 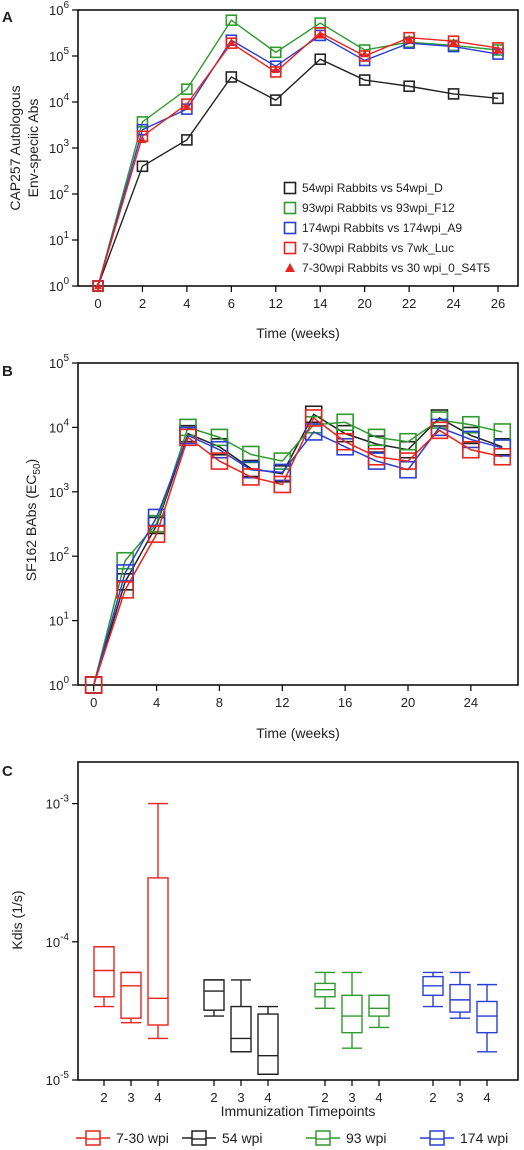 I want to click on panel-c-xlabel: Immunization Timepoints, so click(x=298, y=1111).